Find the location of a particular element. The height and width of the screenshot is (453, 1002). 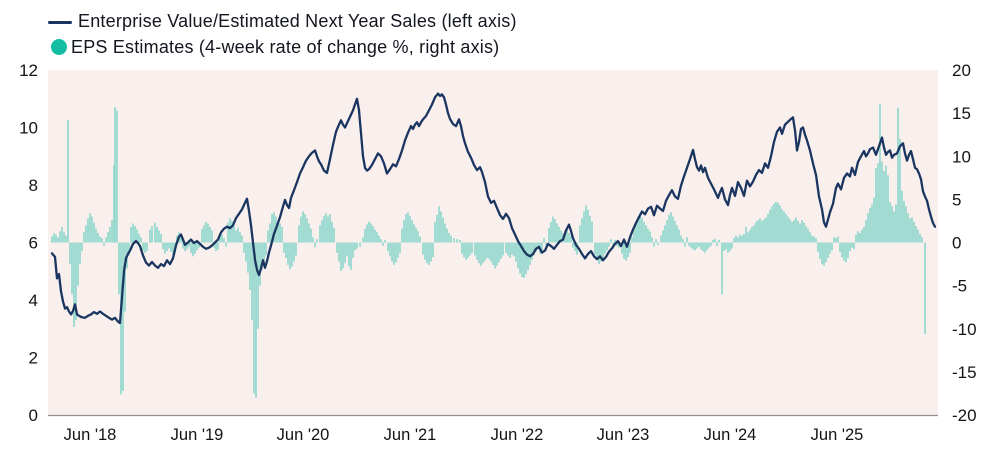

x-axis-tick-label: Jun '22 is located at coordinates (517, 435).